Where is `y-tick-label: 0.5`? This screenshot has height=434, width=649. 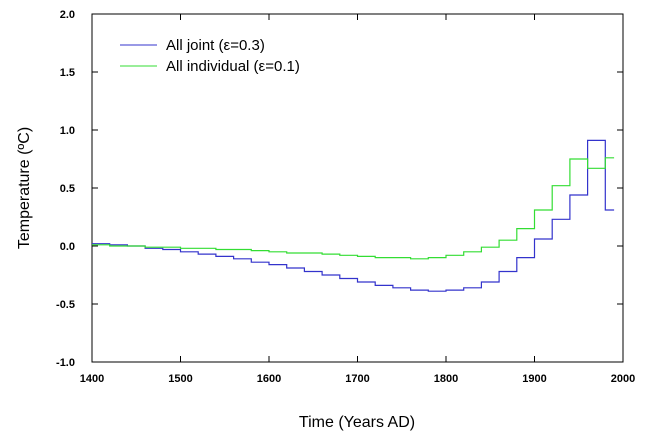 y-tick-label: 0.5 is located at coordinates (67, 189).